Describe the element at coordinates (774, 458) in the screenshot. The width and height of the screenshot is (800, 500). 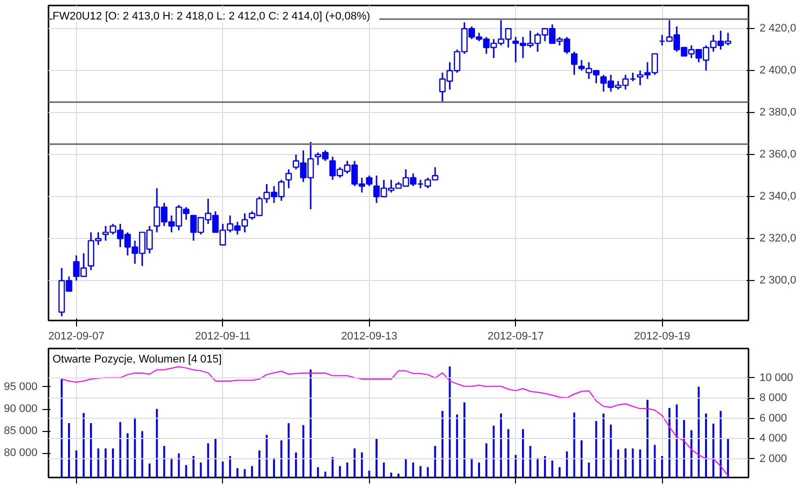
I see `y2-tick-label: 2 000` at that location.